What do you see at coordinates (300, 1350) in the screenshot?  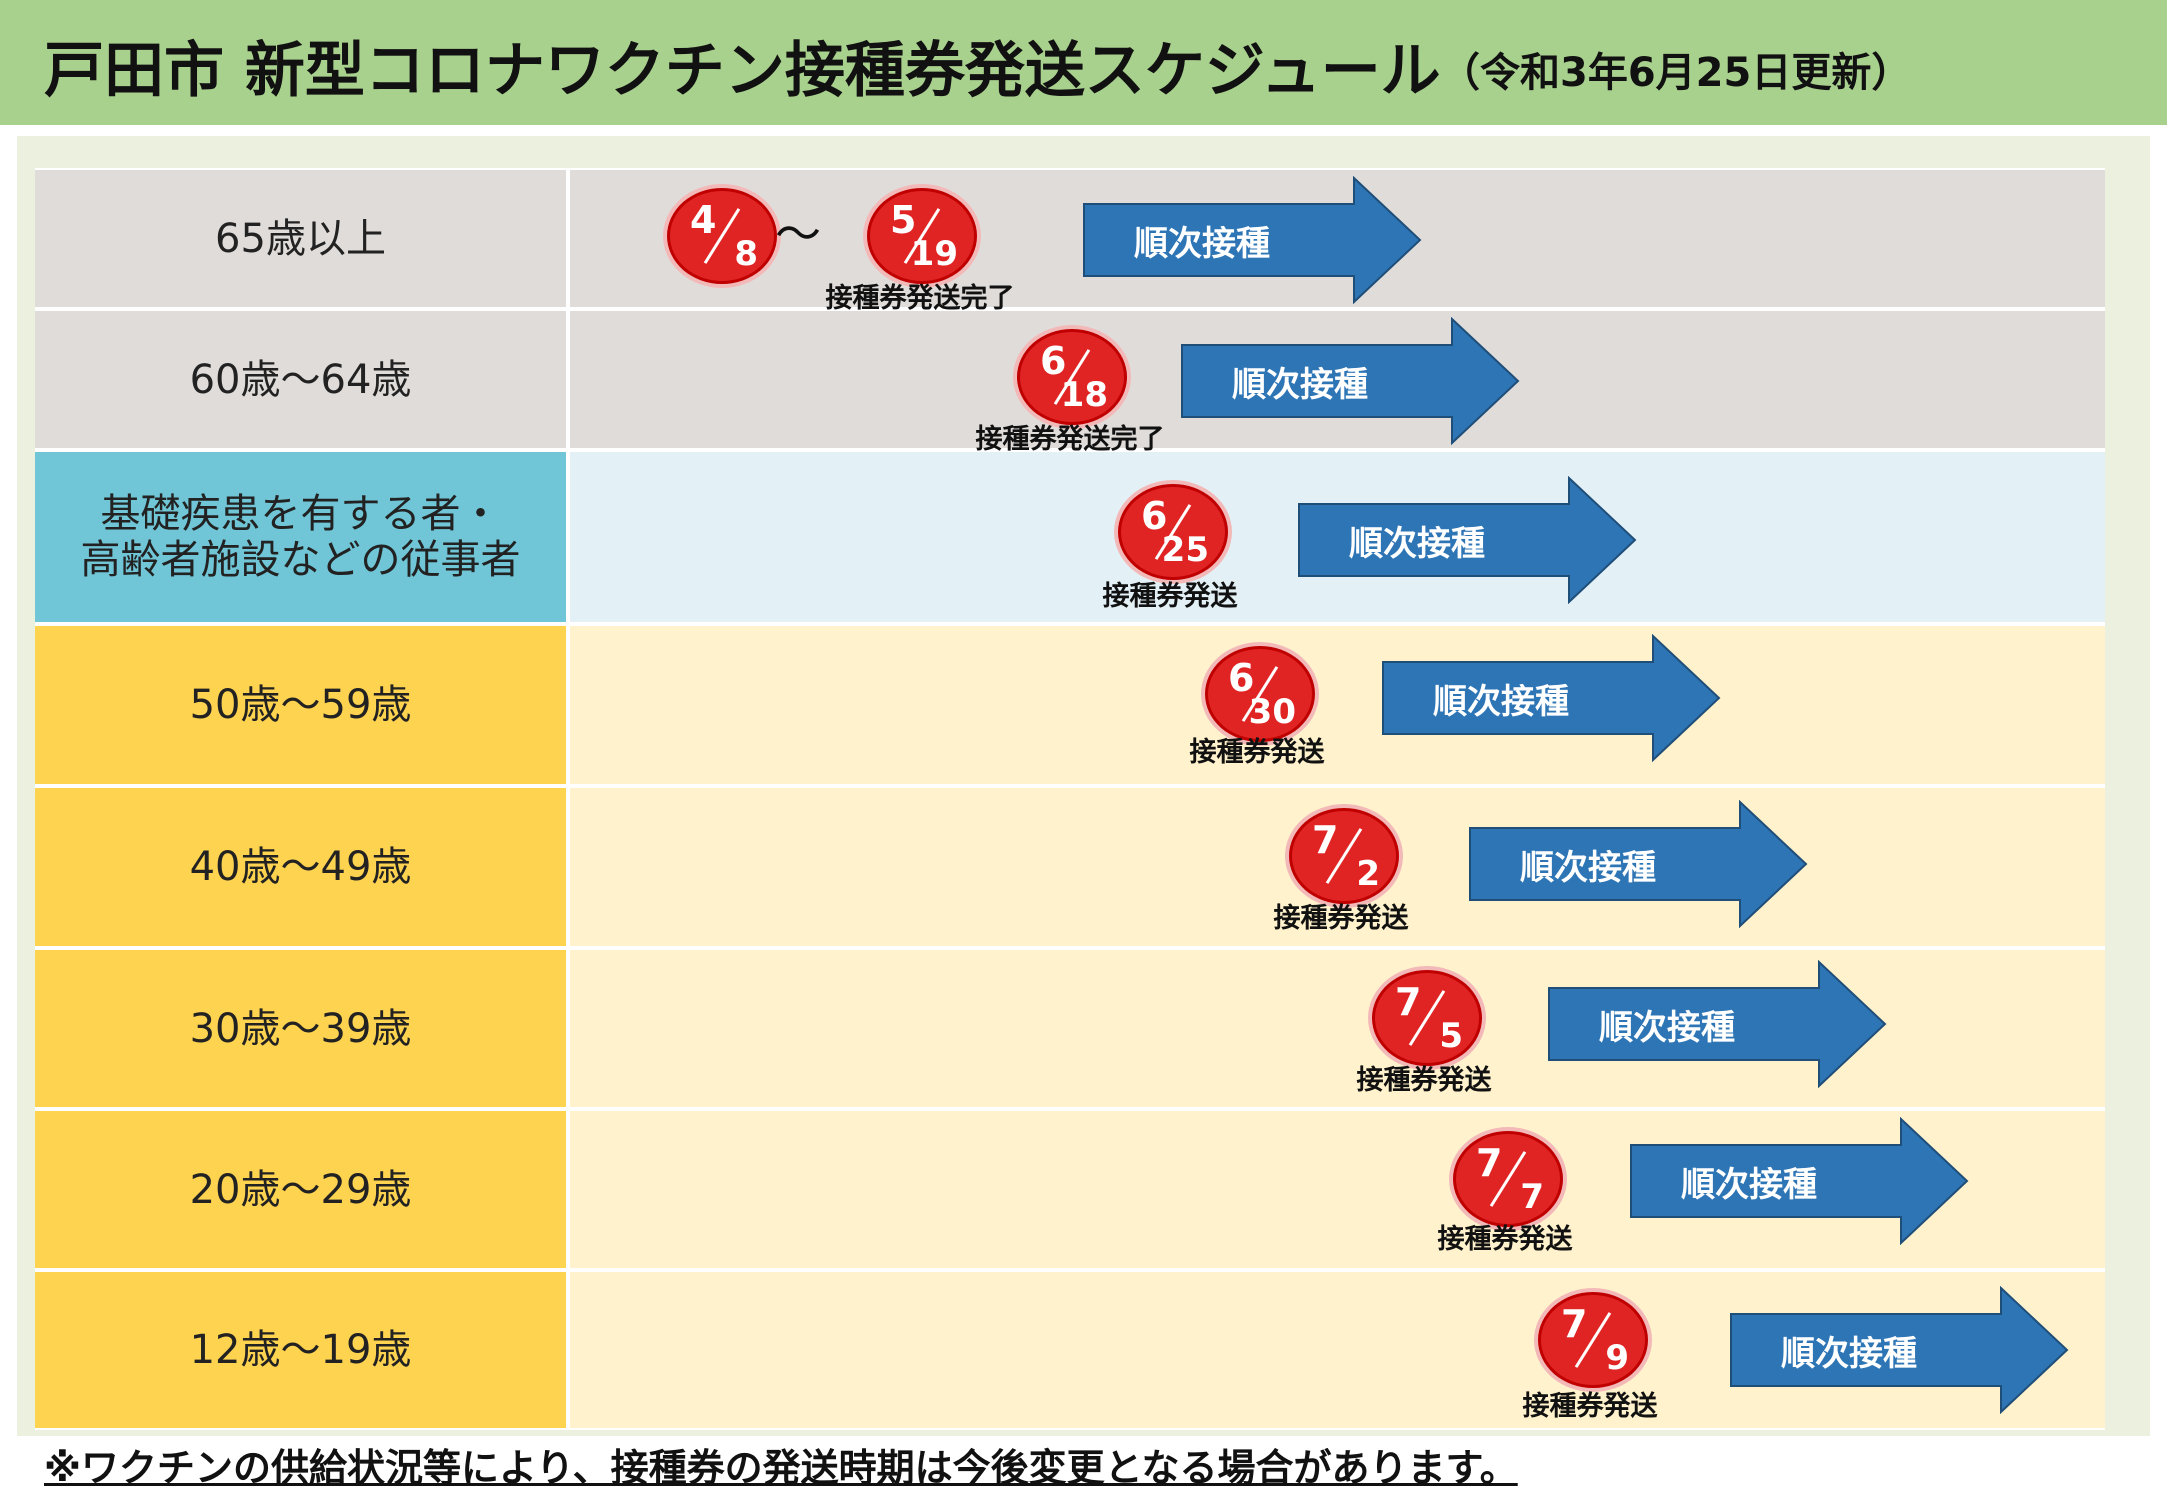 I see `row-label: 12歳～19歳` at bounding box center [300, 1350].